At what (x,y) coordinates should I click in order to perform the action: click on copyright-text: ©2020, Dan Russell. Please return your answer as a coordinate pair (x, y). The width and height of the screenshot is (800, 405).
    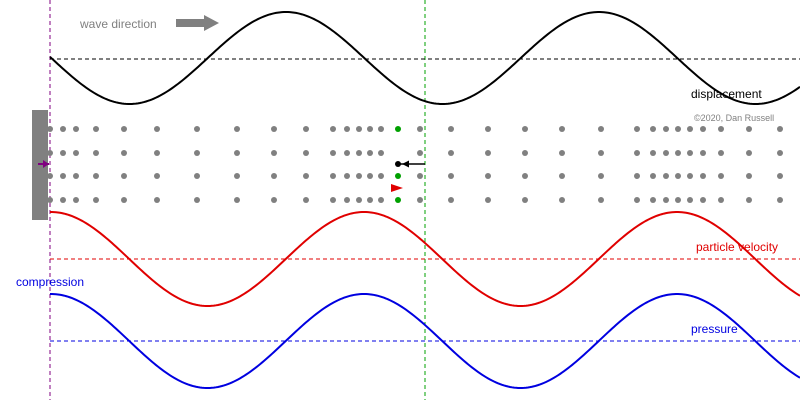
    Looking at the image, I should click on (734, 118).